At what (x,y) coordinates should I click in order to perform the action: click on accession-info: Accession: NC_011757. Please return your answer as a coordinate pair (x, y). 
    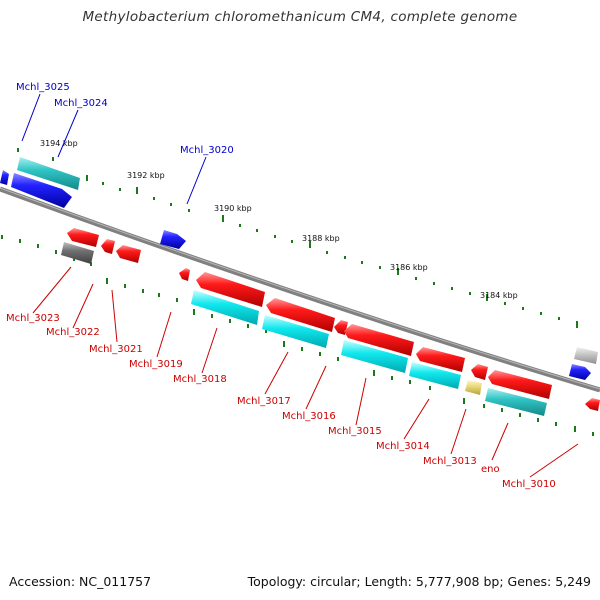
    Looking at the image, I should click on (80, 581).